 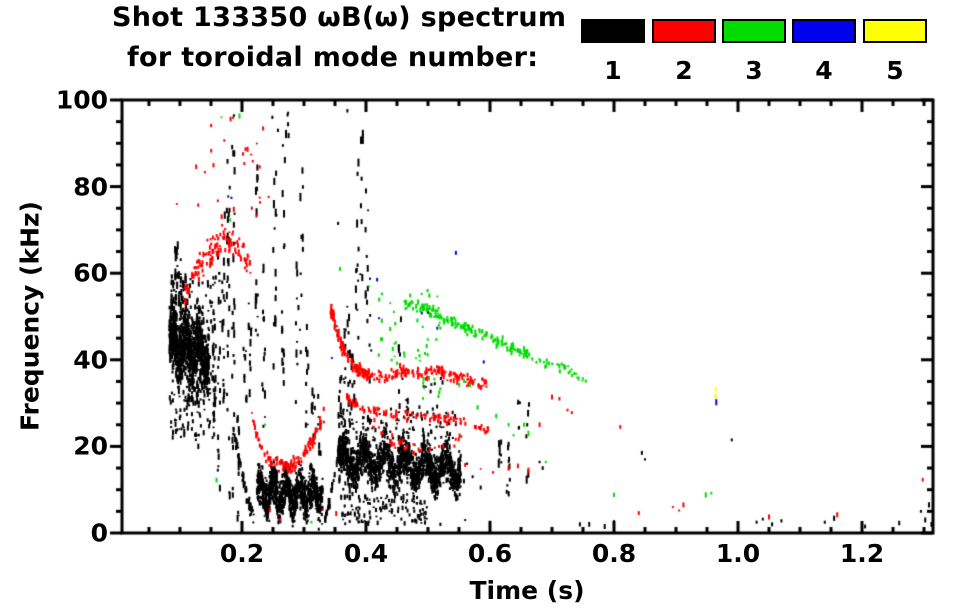 I want to click on y-tick-label: 60, so click(x=90, y=273).